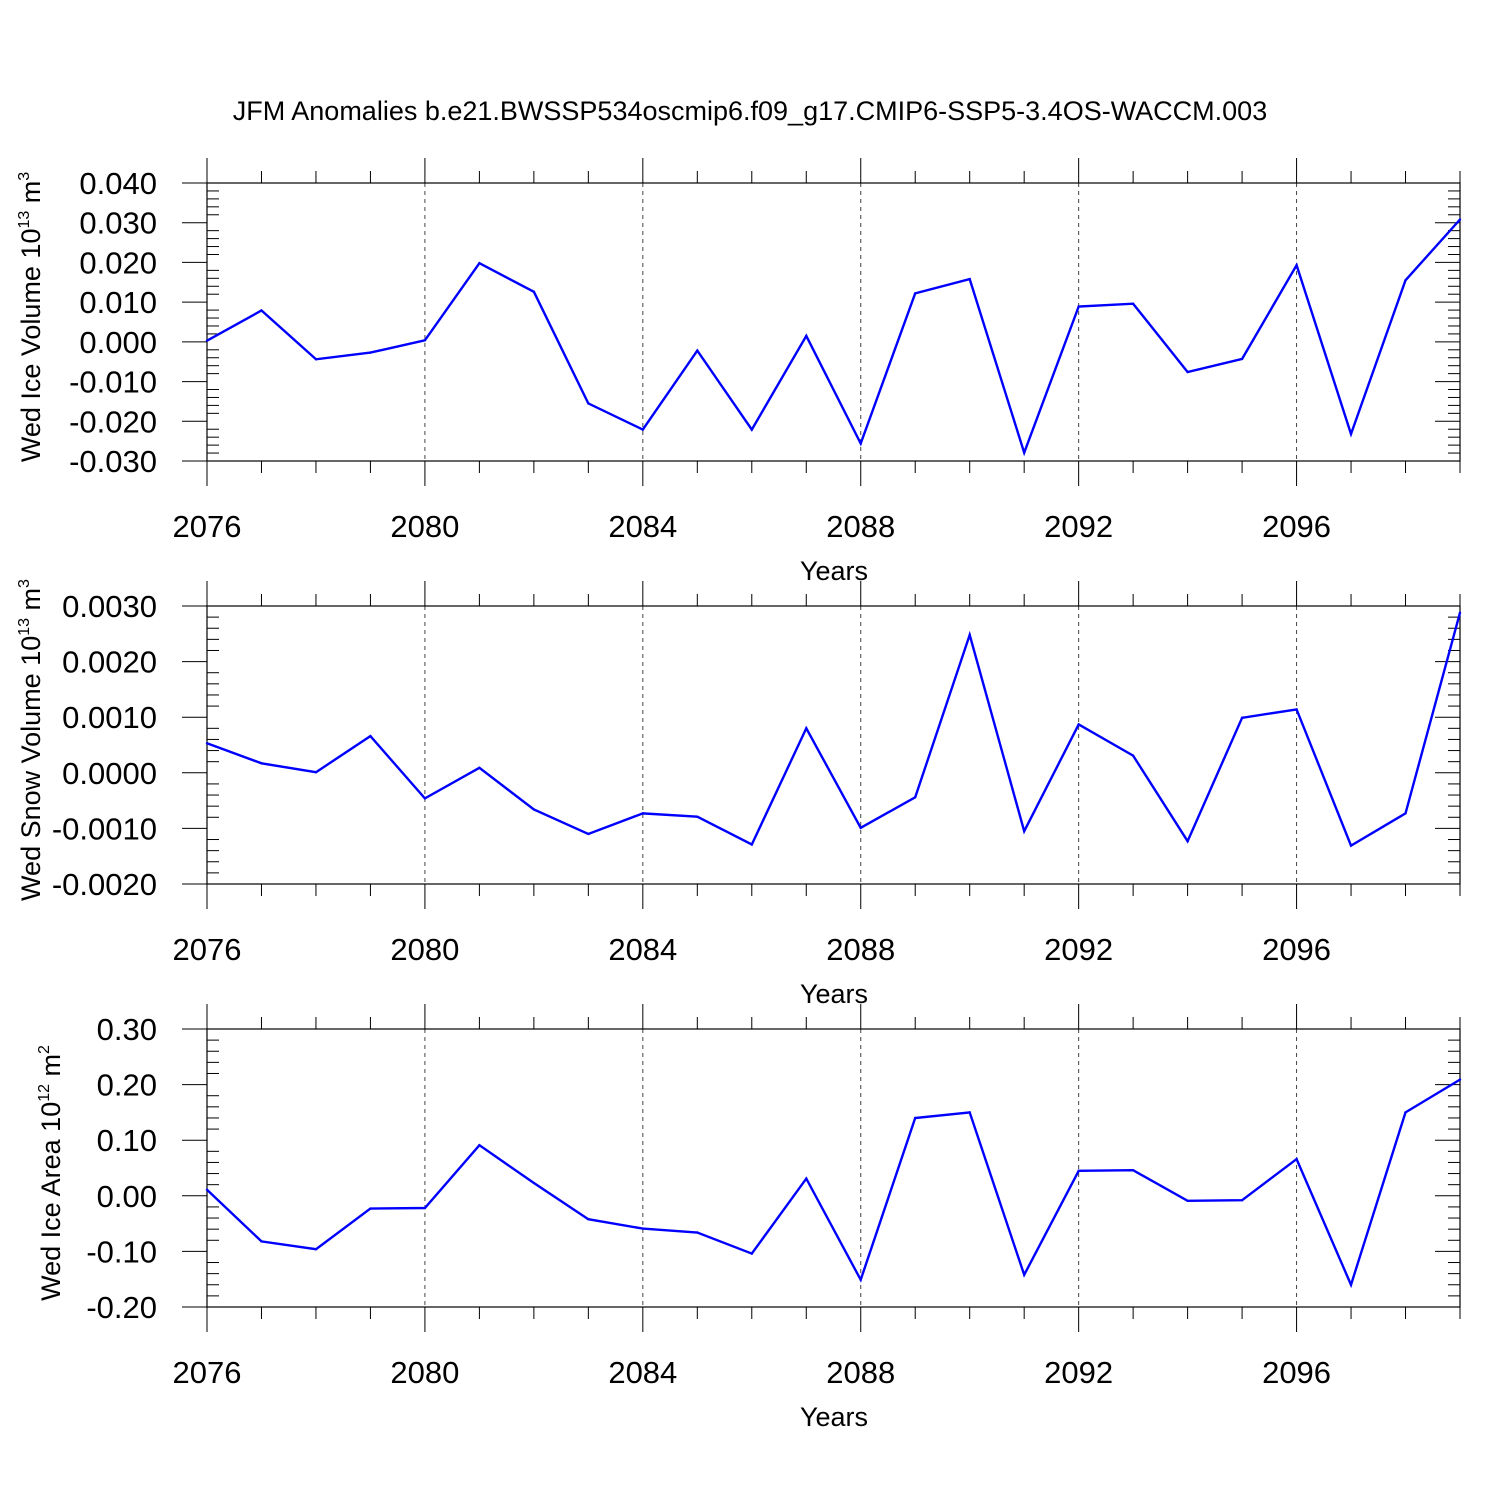 This screenshot has width=1500, height=1500. What do you see at coordinates (113, 382) in the screenshot?
I see `y-tick-label: -0.010` at bounding box center [113, 382].